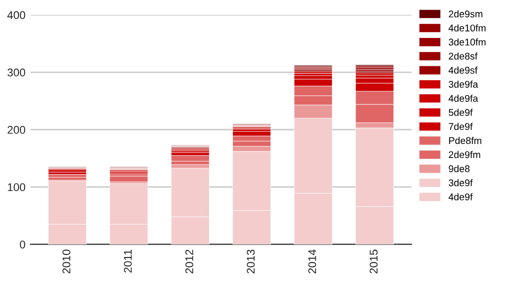  I want to click on y-tick-label: 0, so click(23, 244).